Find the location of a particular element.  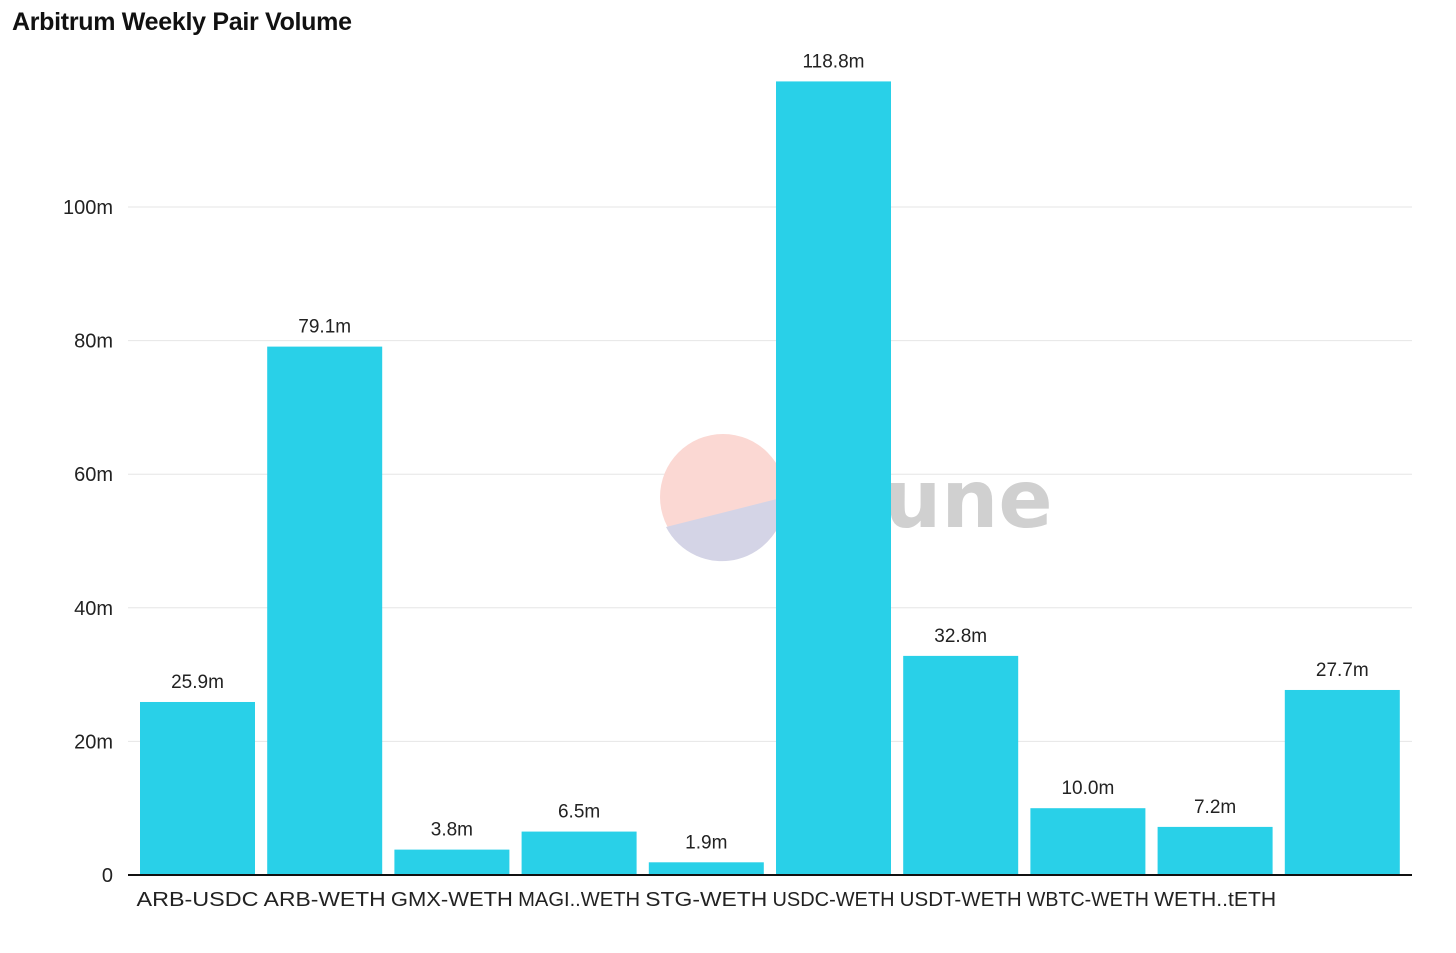

x-tick-label: USDC-WETH is located at coordinates (834, 900).